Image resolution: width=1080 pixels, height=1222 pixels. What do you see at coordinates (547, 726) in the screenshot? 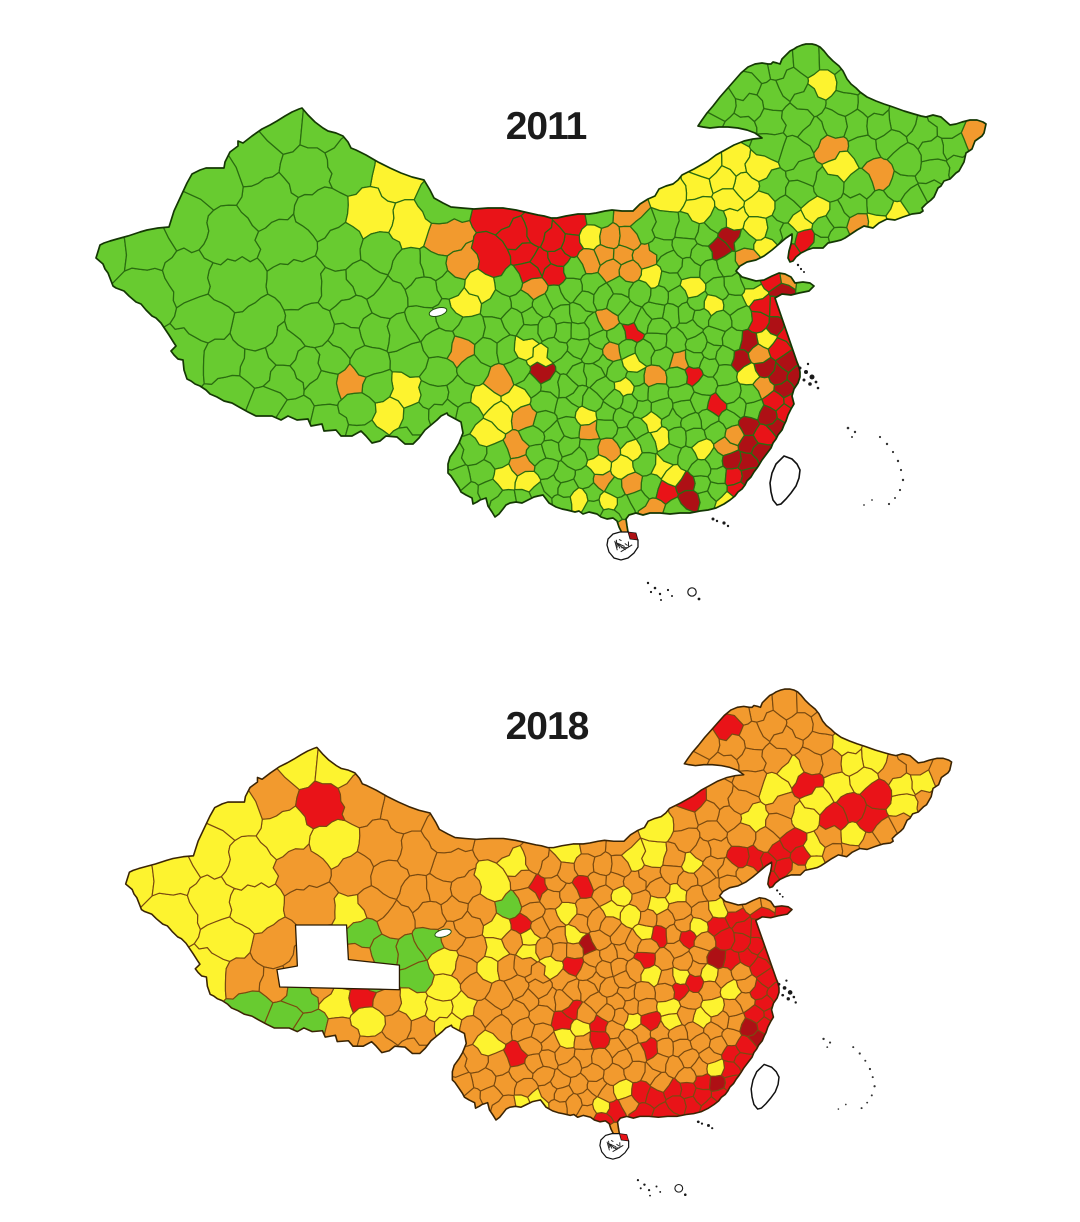
I see `svg-text: 2018` at bounding box center [547, 726].